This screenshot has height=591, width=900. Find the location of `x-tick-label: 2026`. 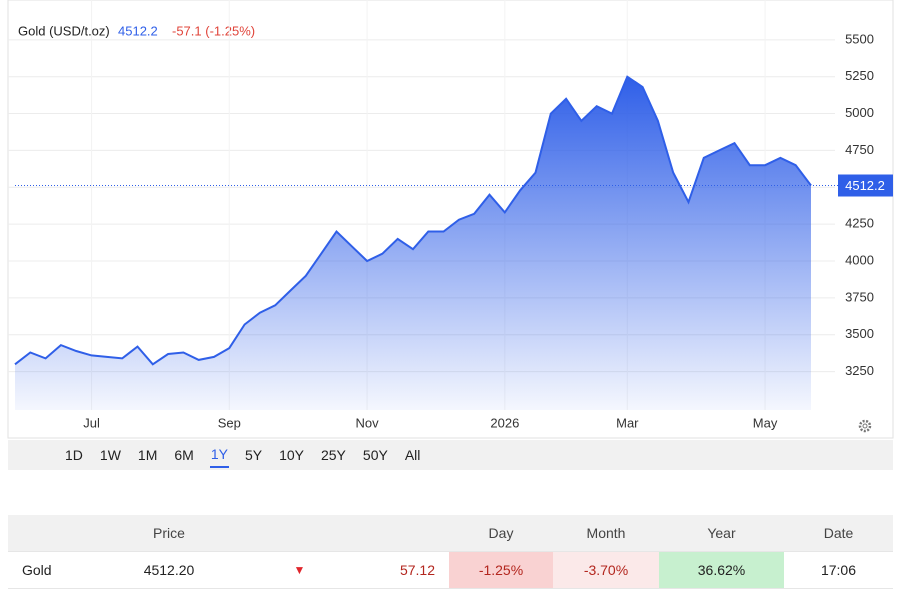

x-tick-label: 2026 is located at coordinates (504, 422).